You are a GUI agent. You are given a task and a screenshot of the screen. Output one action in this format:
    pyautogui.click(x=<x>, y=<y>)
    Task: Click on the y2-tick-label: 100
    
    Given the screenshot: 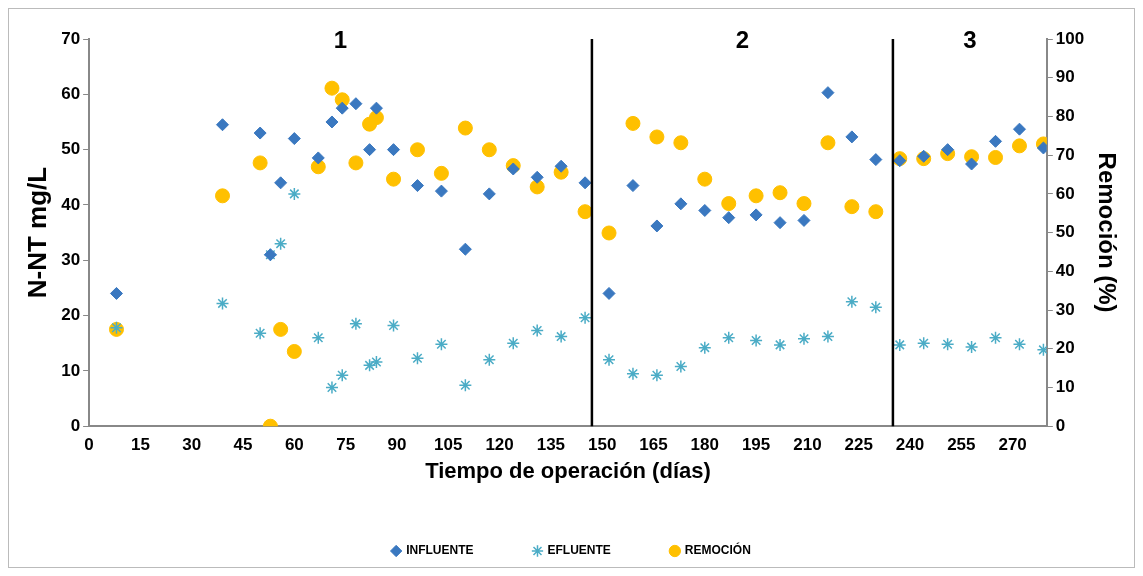 What is the action you would take?
    pyautogui.click(x=1070, y=38)
    